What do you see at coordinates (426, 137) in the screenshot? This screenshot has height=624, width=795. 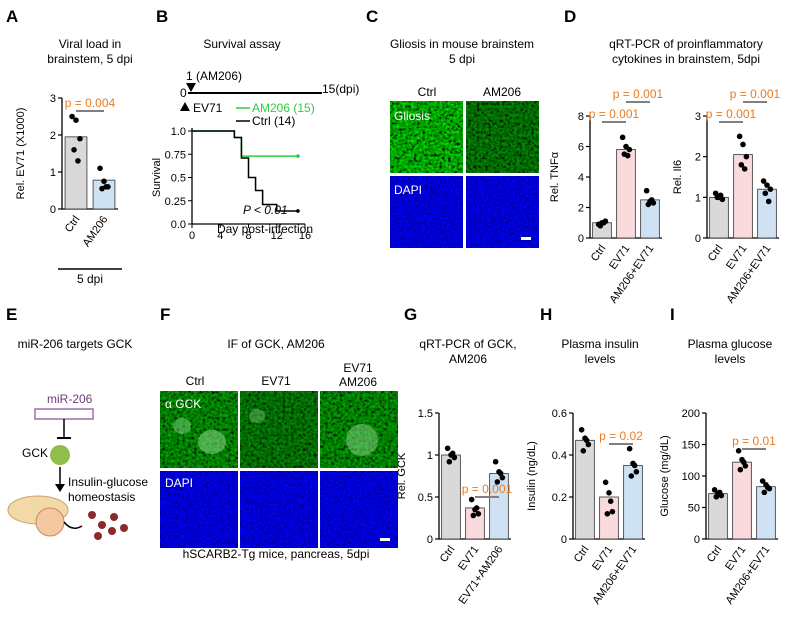 I see `panel-c-gliosis-ctrl-image` at bounding box center [426, 137].